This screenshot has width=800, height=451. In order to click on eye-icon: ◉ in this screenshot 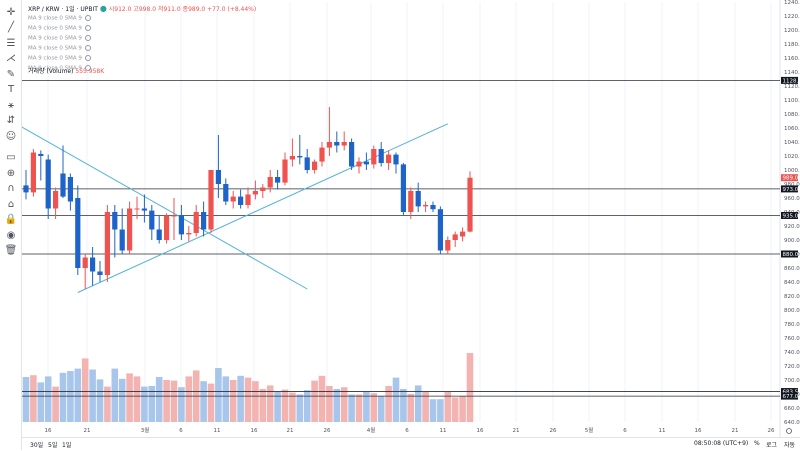, I will do `click(11, 235)`.